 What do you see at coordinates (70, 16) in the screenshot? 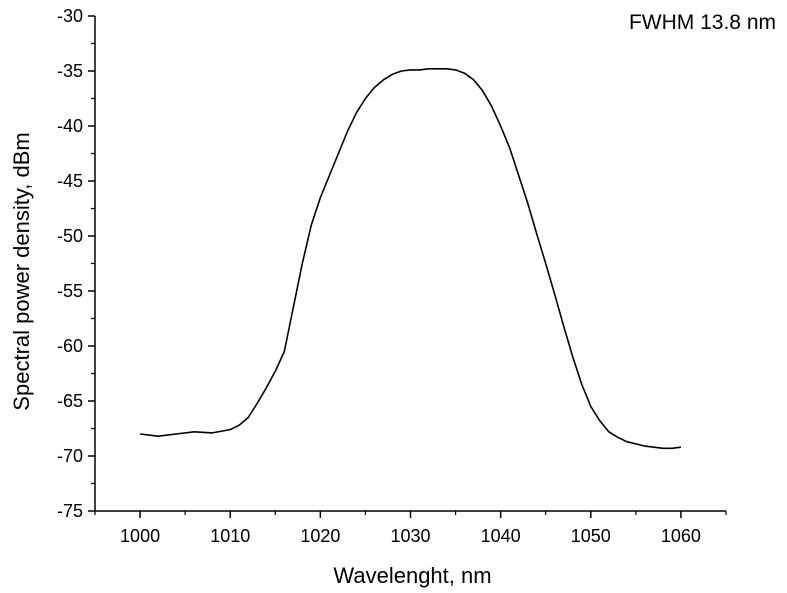
I see `y-tick-label: -30` at bounding box center [70, 16].